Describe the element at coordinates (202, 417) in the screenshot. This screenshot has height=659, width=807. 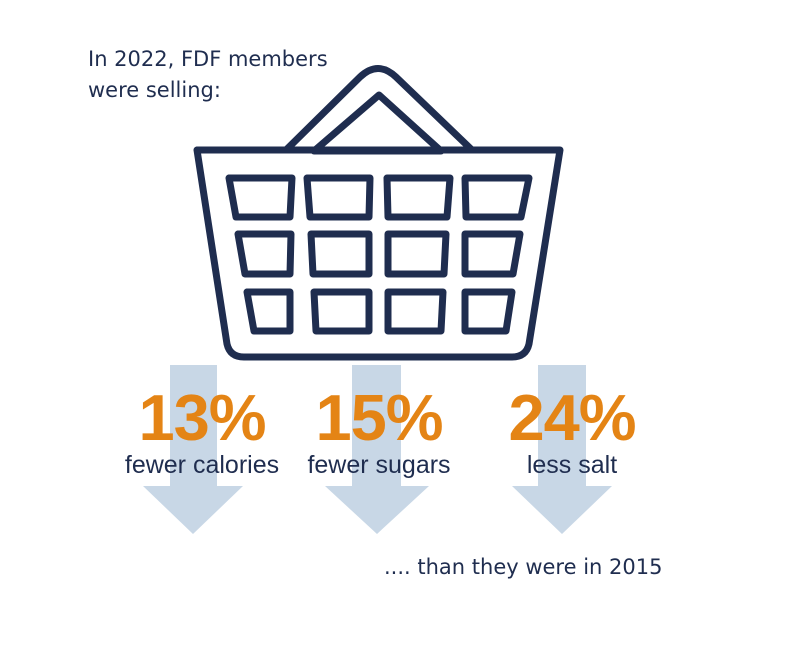
I see `stat-value: 13%` at that location.